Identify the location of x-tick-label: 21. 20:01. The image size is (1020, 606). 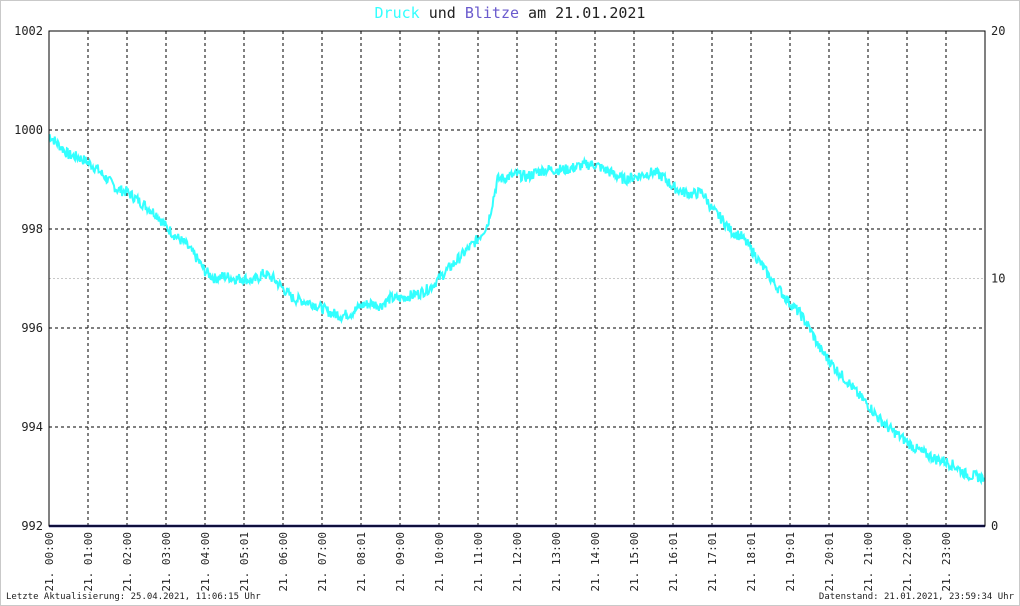
(829, 562).